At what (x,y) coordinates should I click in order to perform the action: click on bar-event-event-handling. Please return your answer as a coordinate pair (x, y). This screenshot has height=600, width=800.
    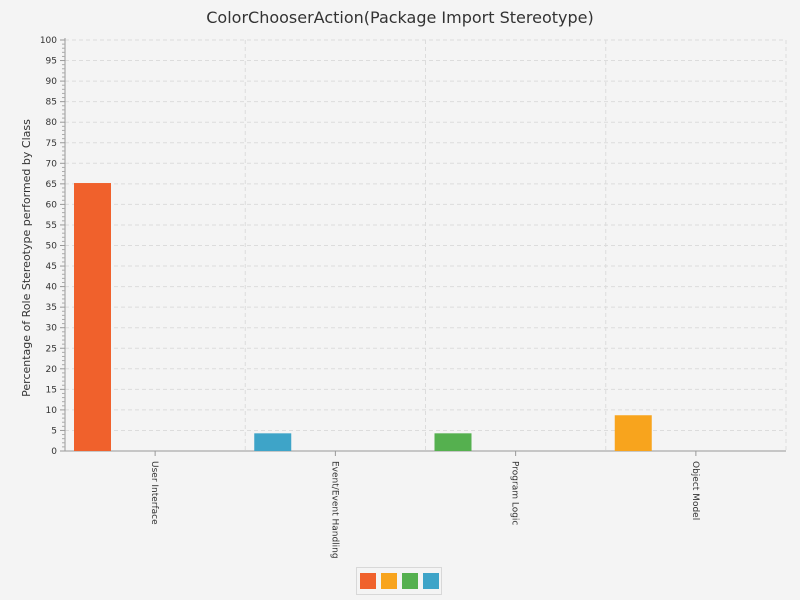
    Looking at the image, I should click on (273, 442).